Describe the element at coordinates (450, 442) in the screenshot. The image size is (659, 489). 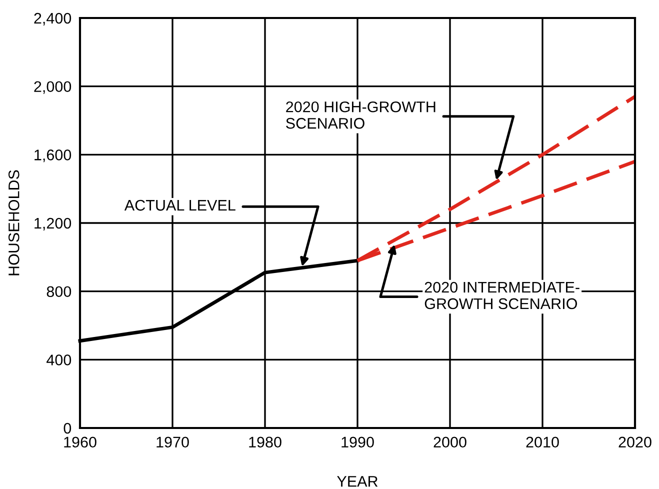
I see `x-tick-label: 2000` at that location.